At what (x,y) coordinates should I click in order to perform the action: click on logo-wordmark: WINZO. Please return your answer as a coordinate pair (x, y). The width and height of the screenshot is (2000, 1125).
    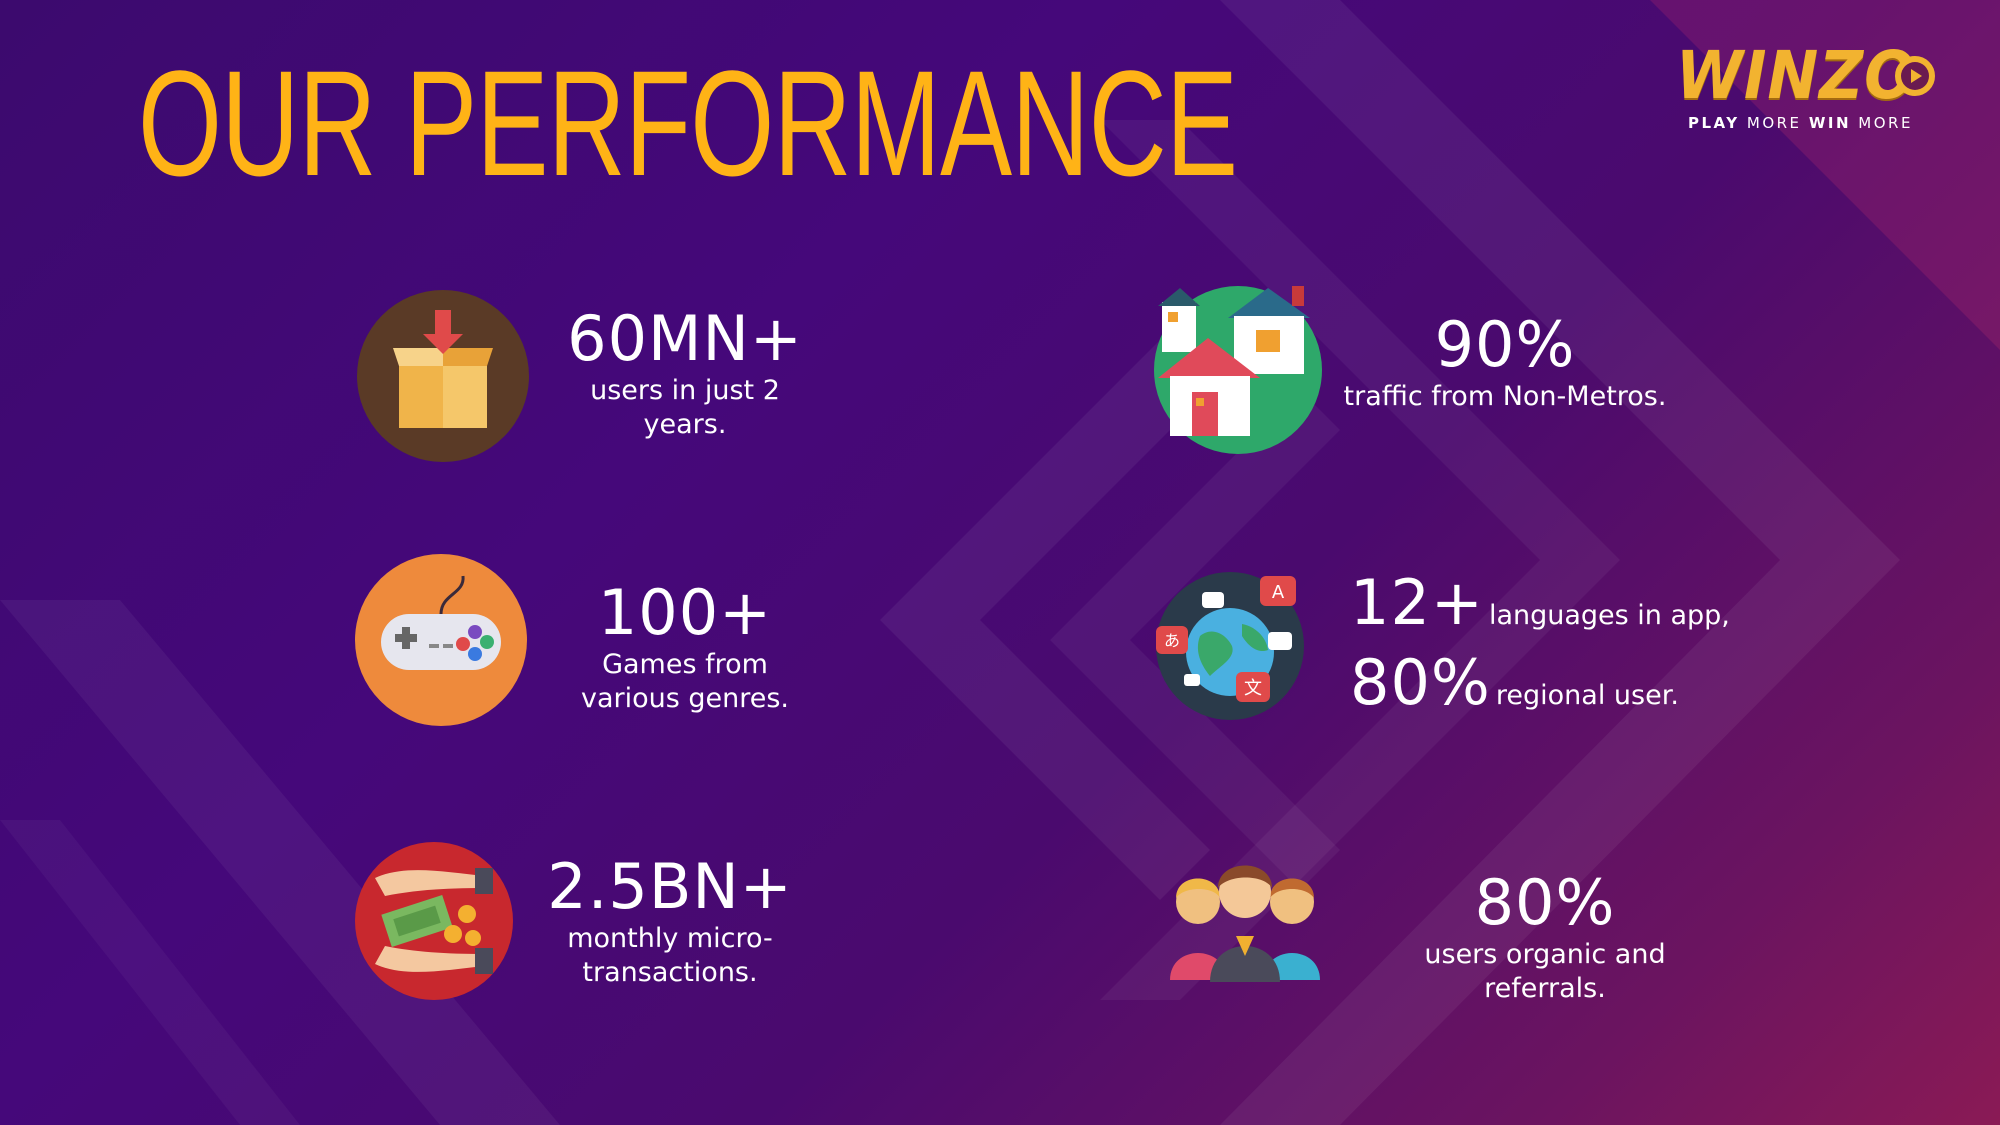
    Looking at the image, I should click on (1796, 75).